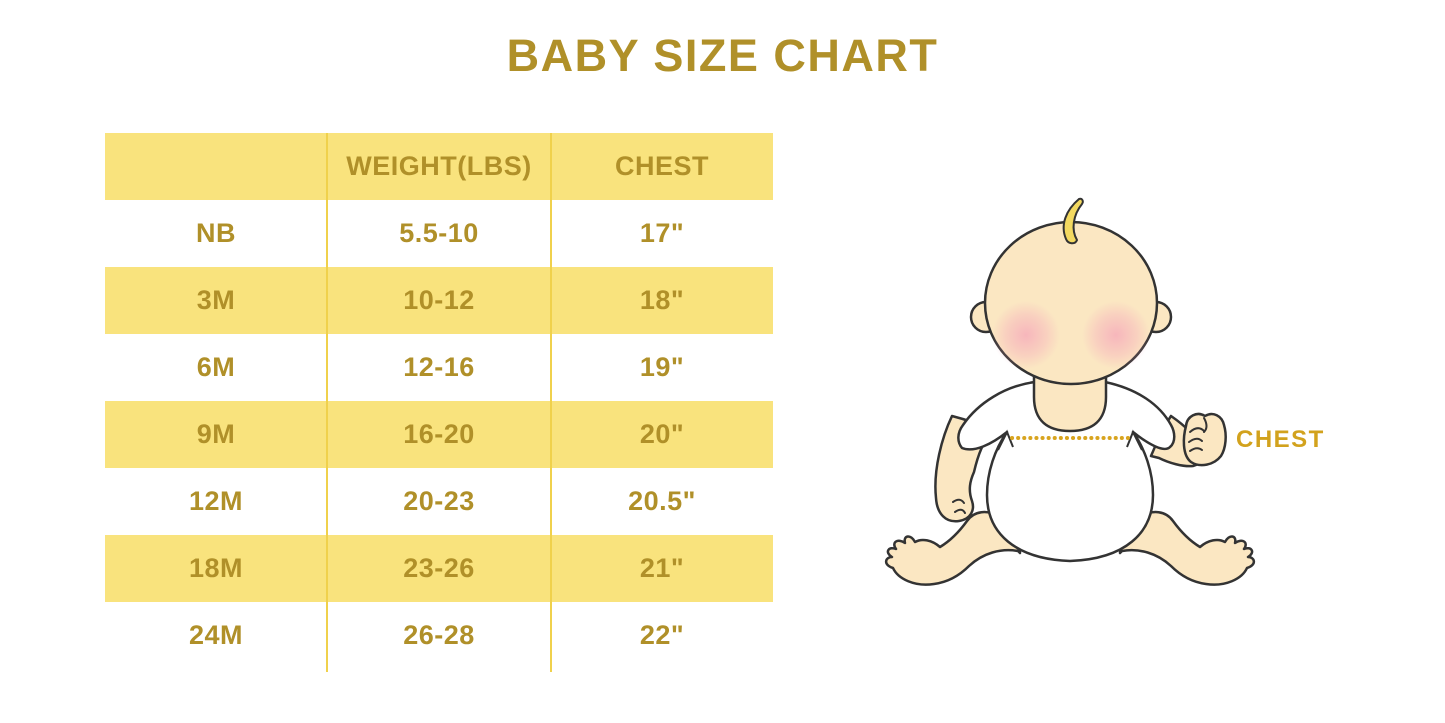  I want to click on chest-cell: 19", so click(662, 367).